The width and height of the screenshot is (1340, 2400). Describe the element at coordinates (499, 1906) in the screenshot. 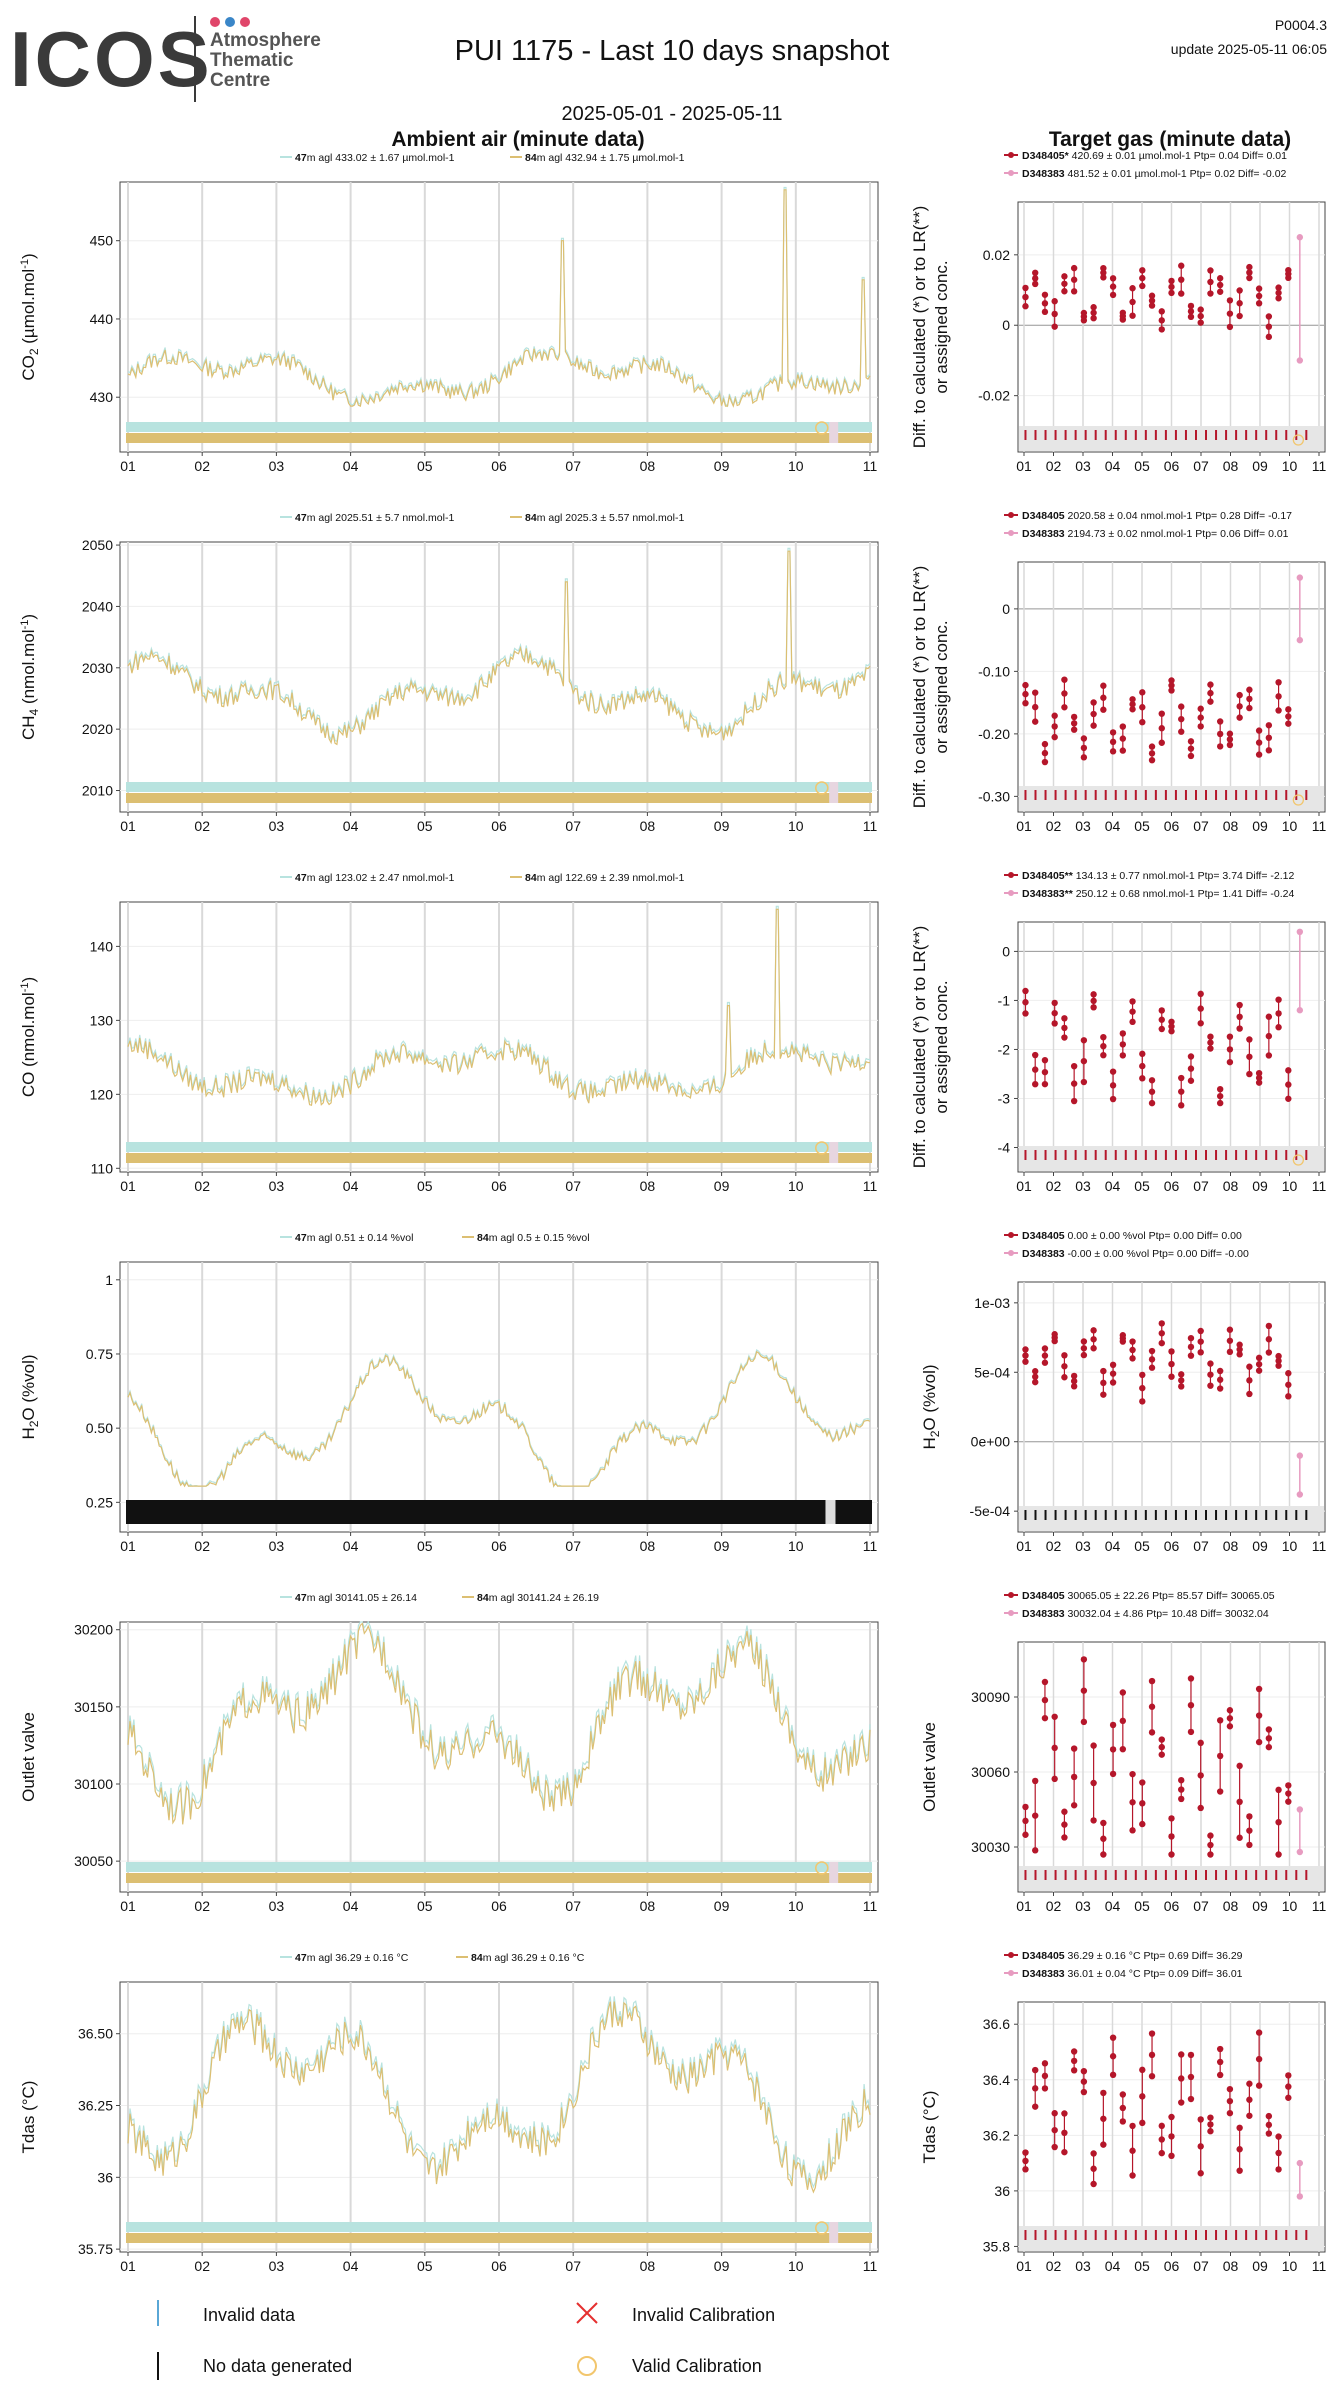

I see `x-tick-label: 06` at that location.